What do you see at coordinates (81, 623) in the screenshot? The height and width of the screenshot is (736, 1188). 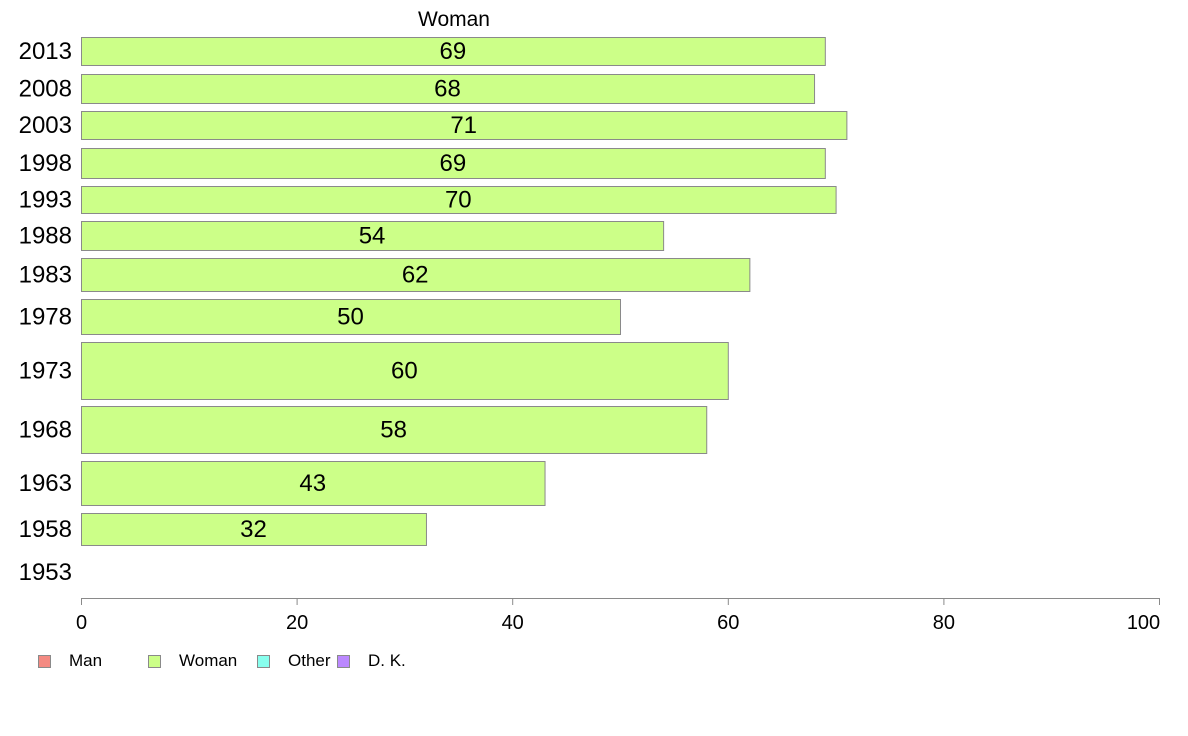 I see `x-tick-label: 0` at bounding box center [81, 623].